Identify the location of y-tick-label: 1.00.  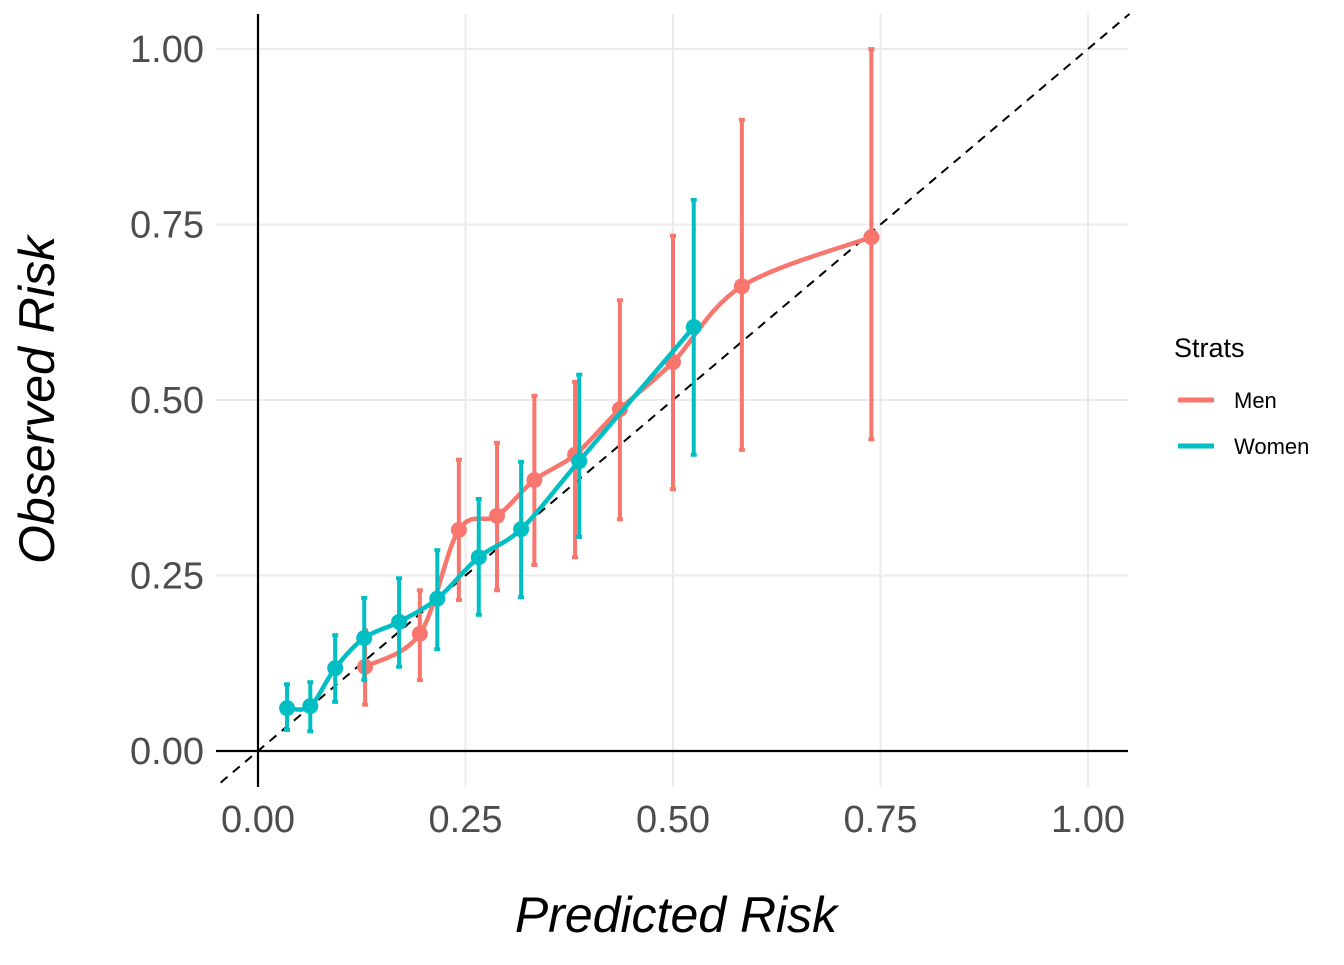
(167, 50).